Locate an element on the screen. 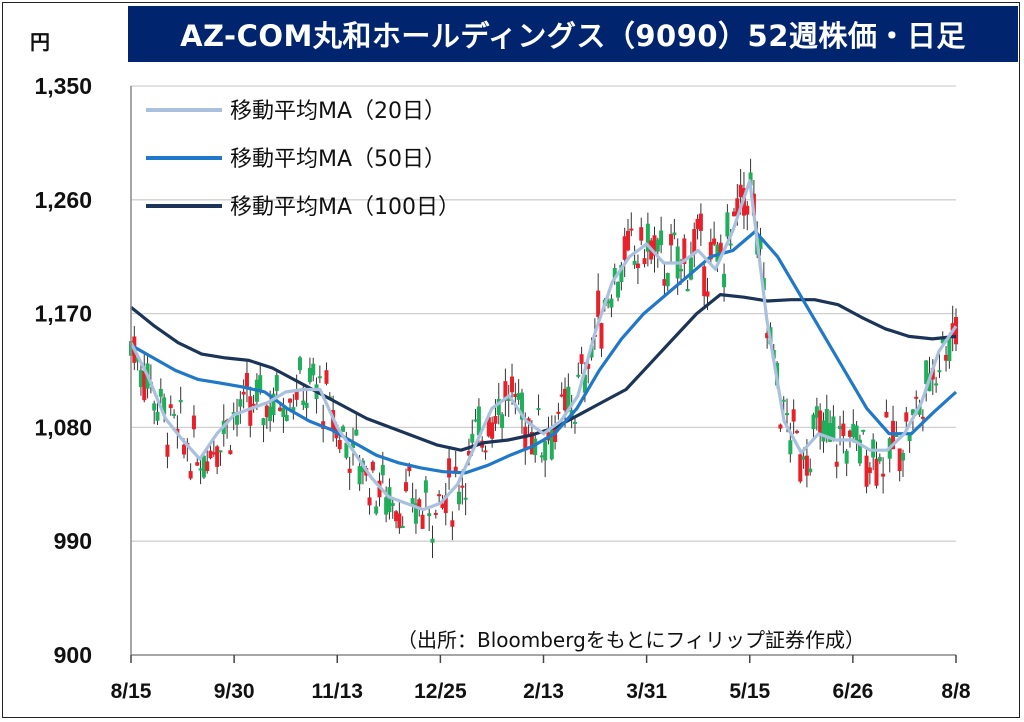  y-tick-label: 1,080 is located at coordinates (63, 427).